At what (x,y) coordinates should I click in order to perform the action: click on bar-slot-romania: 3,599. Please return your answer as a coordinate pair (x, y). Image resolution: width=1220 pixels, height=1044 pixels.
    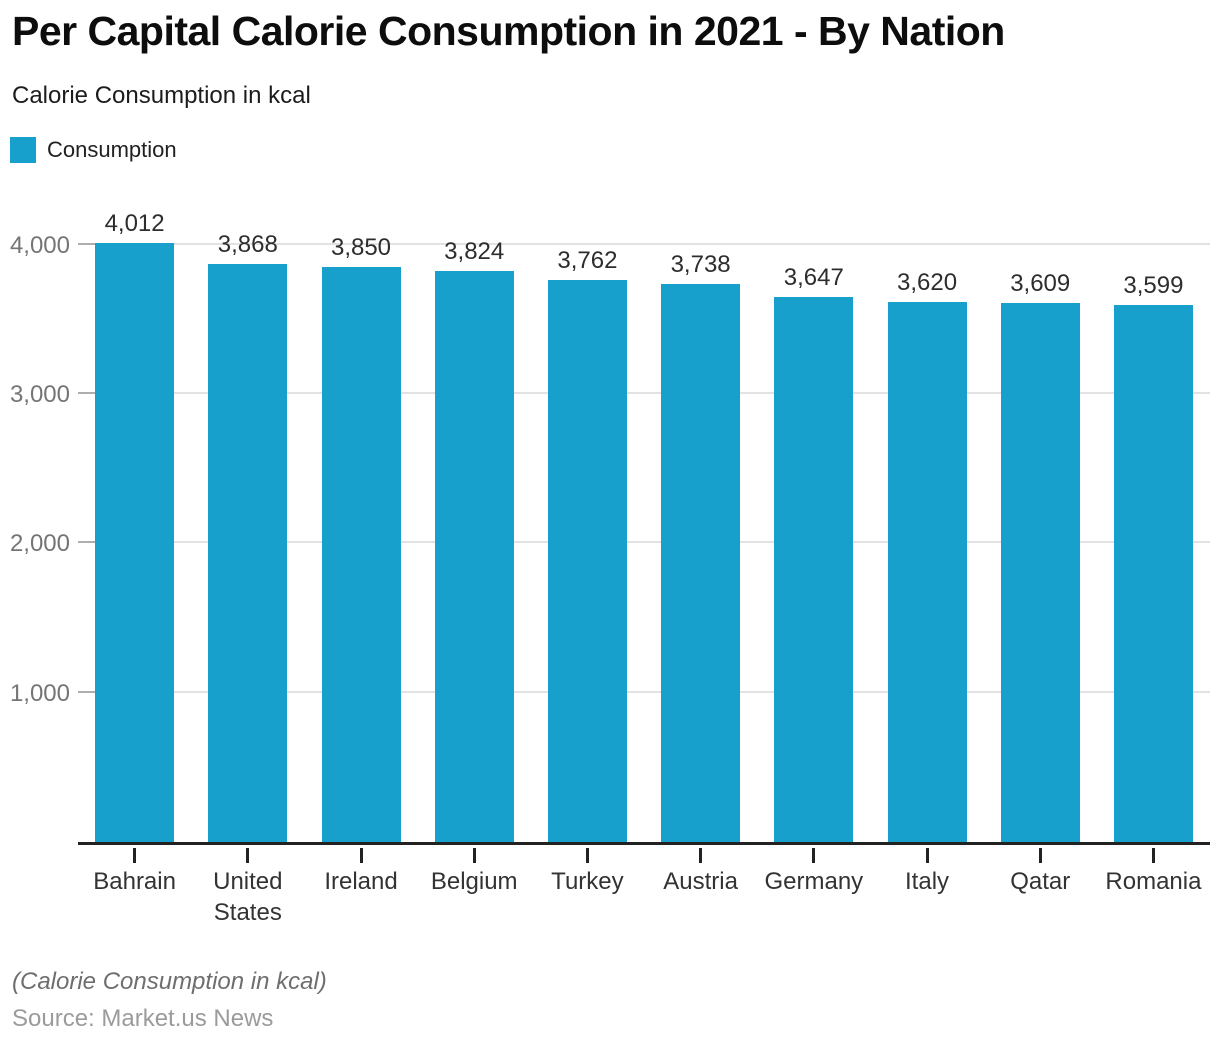
    Looking at the image, I should click on (1153, 521).